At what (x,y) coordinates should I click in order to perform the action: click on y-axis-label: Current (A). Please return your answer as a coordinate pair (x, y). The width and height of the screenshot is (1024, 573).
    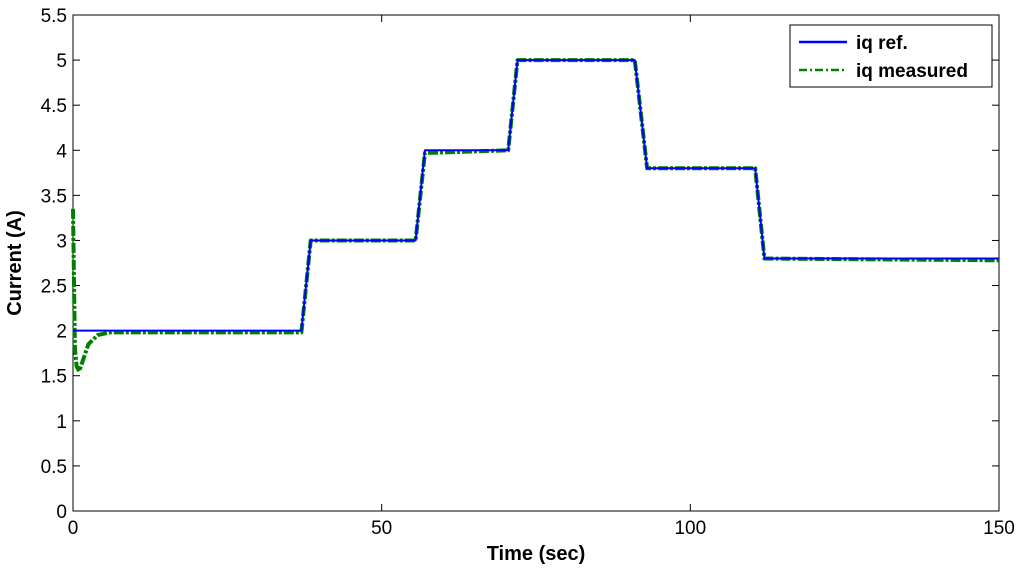
    Looking at the image, I should click on (15, 263).